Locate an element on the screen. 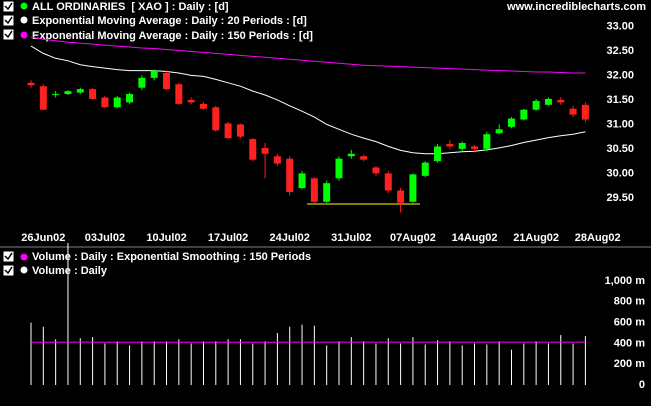 Image resolution: width=651 pixels, height=406 pixels. x-tick-label: 07Aug02 is located at coordinates (413, 238).